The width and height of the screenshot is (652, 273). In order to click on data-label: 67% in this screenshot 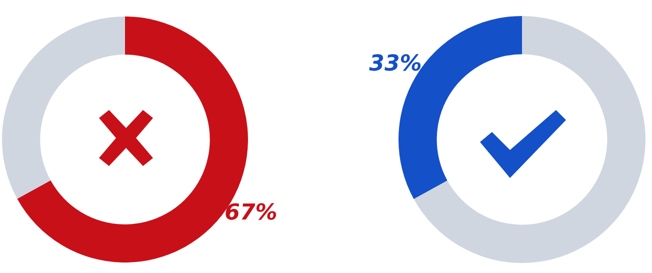, I will do `click(251, 213)`.